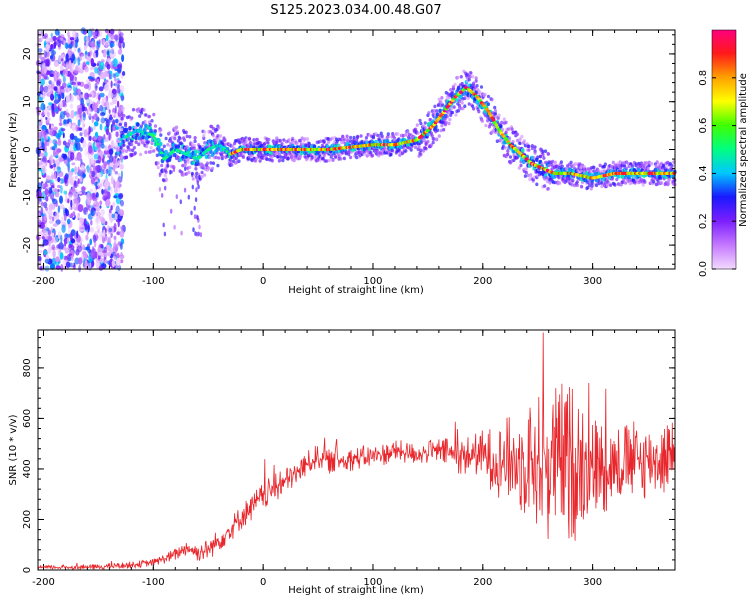 The height and width of the screenshot is (600, 750). What do you see at coordinates (159, 147) in the screenshot?
I see `ridge-core` at bounding box center [159, 147].